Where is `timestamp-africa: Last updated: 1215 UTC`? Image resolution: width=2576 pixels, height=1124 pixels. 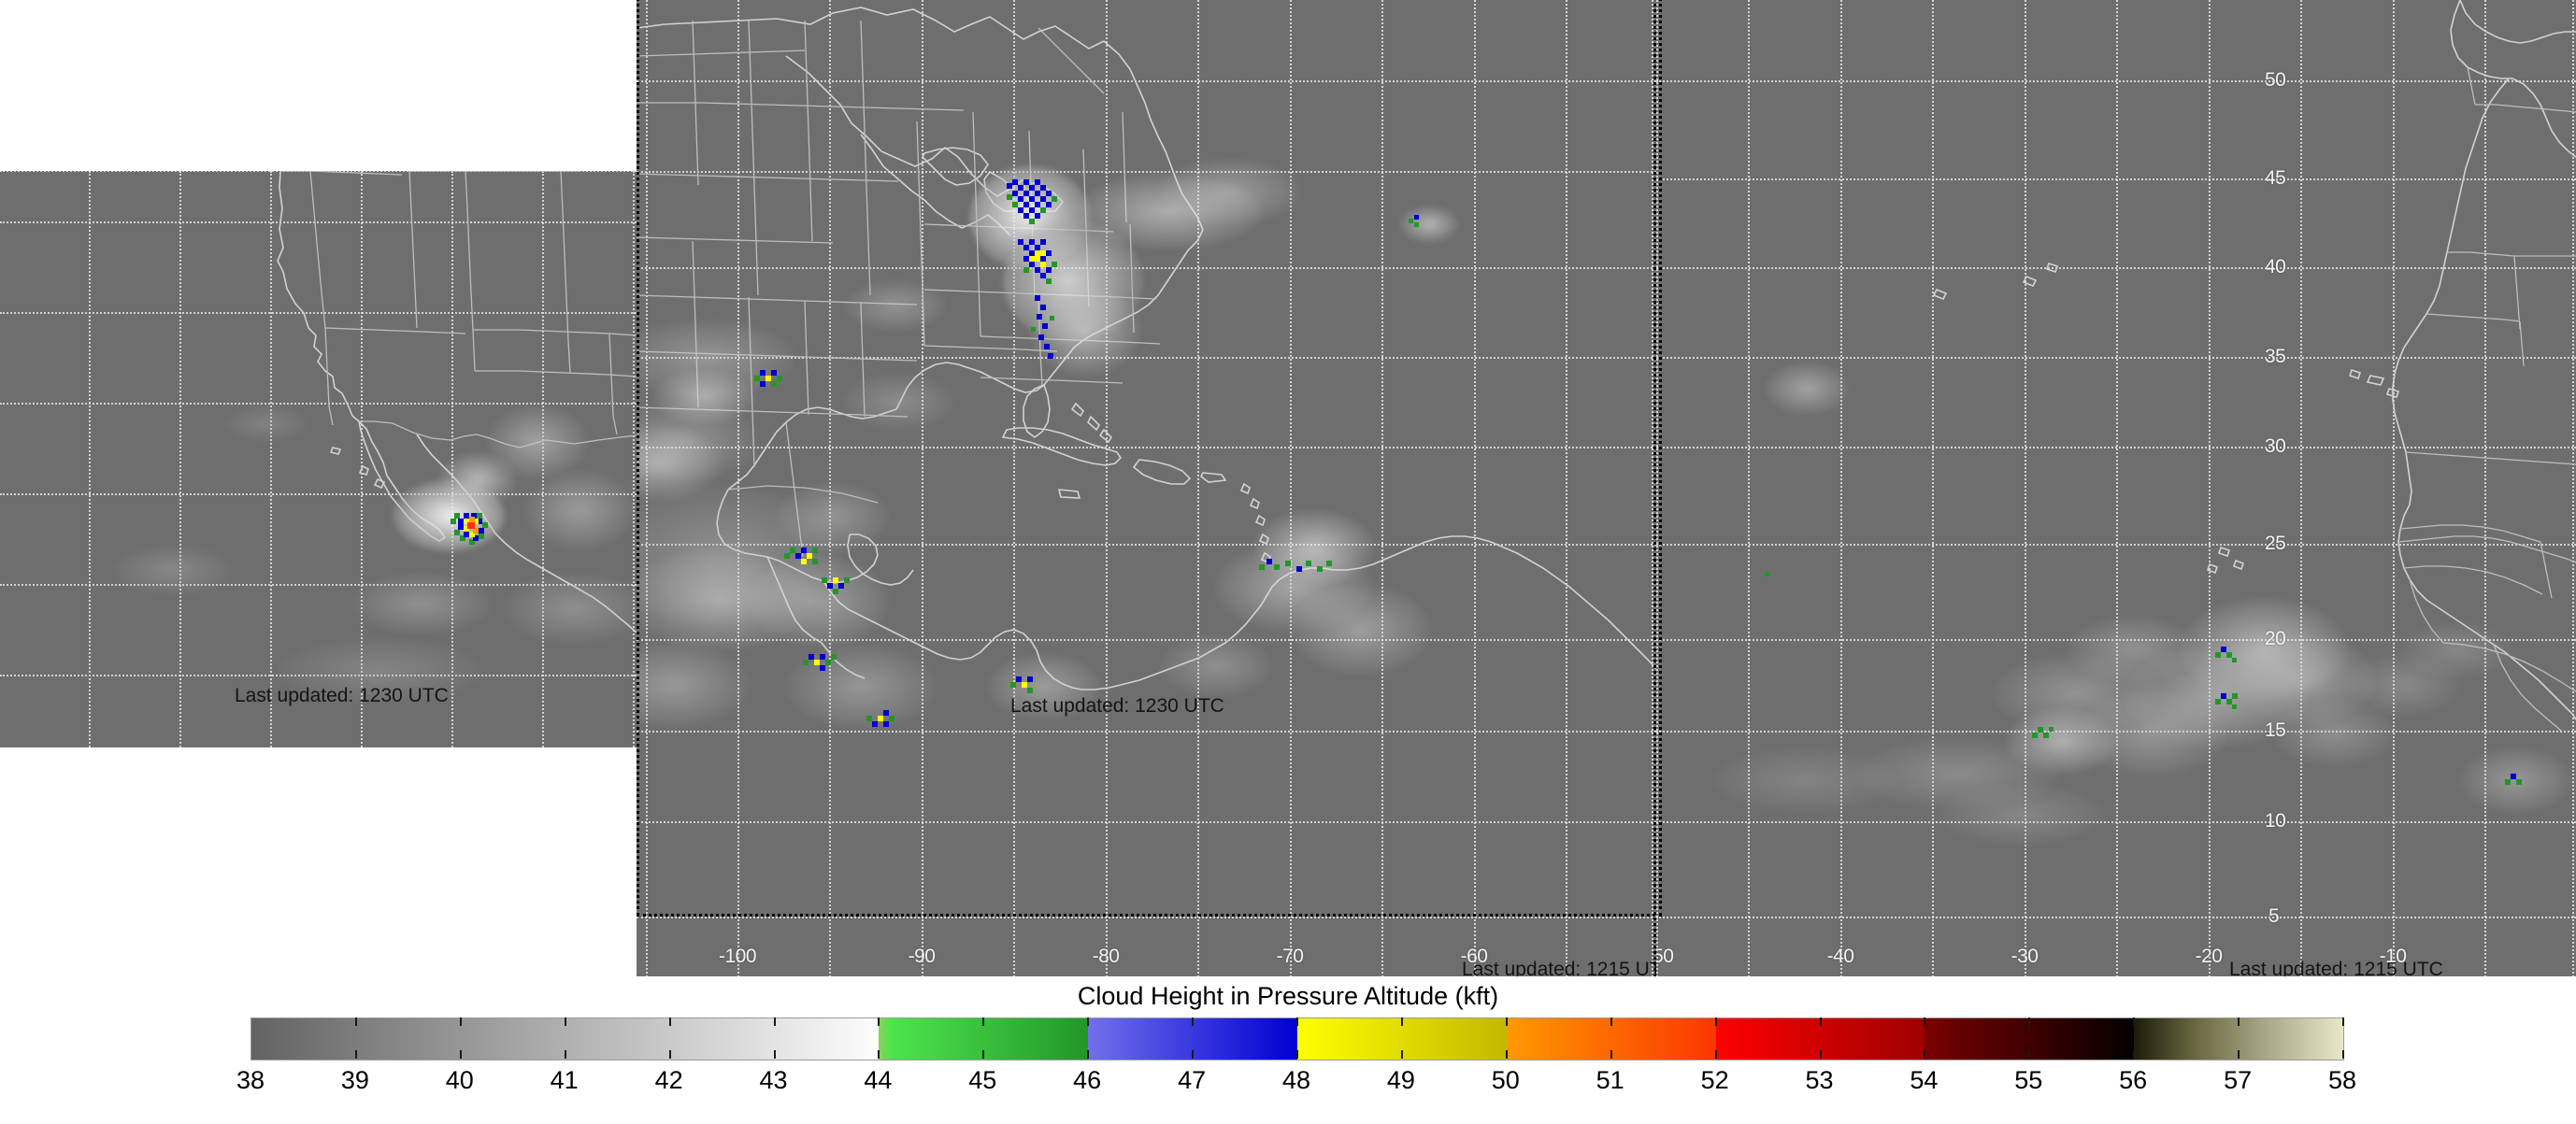 timestamp-africa: Last updated: 1215 UTC is located at coordinates (2336, 968).